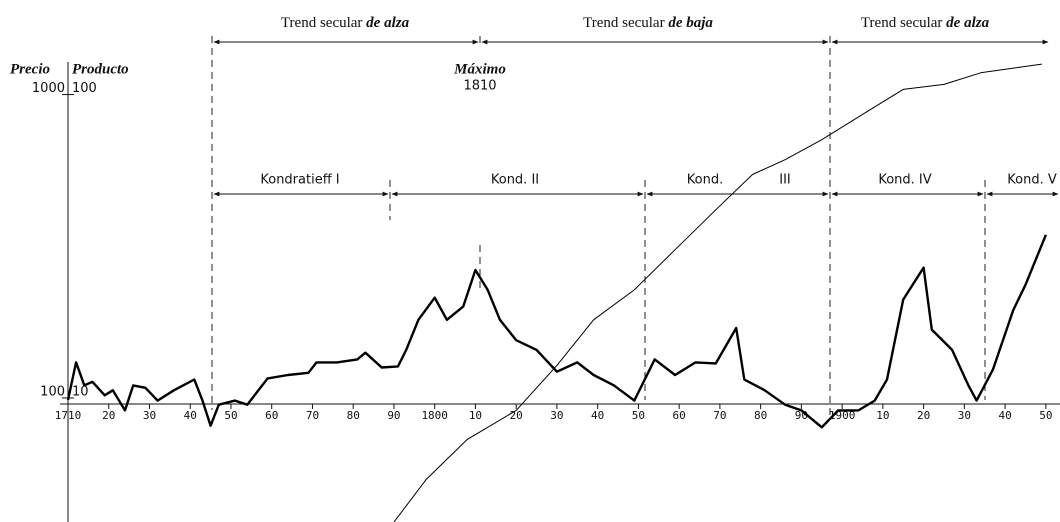 The width and height of the screenshot is (1060, 522). I want to click on y2-tick-label: 10, so click(80, 391).